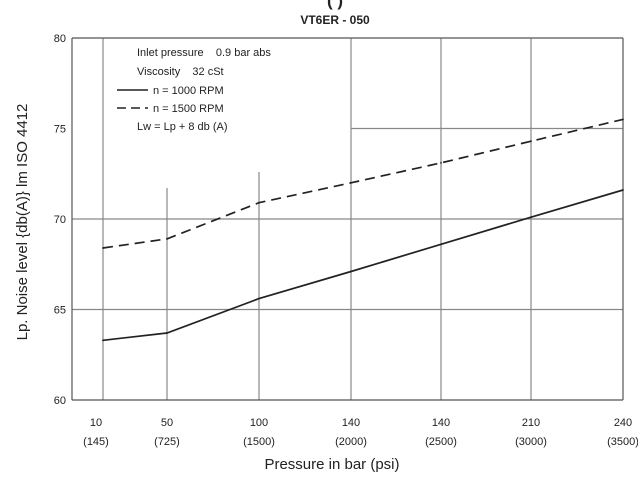  What do you see at coordinates (96, 442) in the screenshot?
I see `x-tick-psi-0: (145)` at bounding box center [96, 442].